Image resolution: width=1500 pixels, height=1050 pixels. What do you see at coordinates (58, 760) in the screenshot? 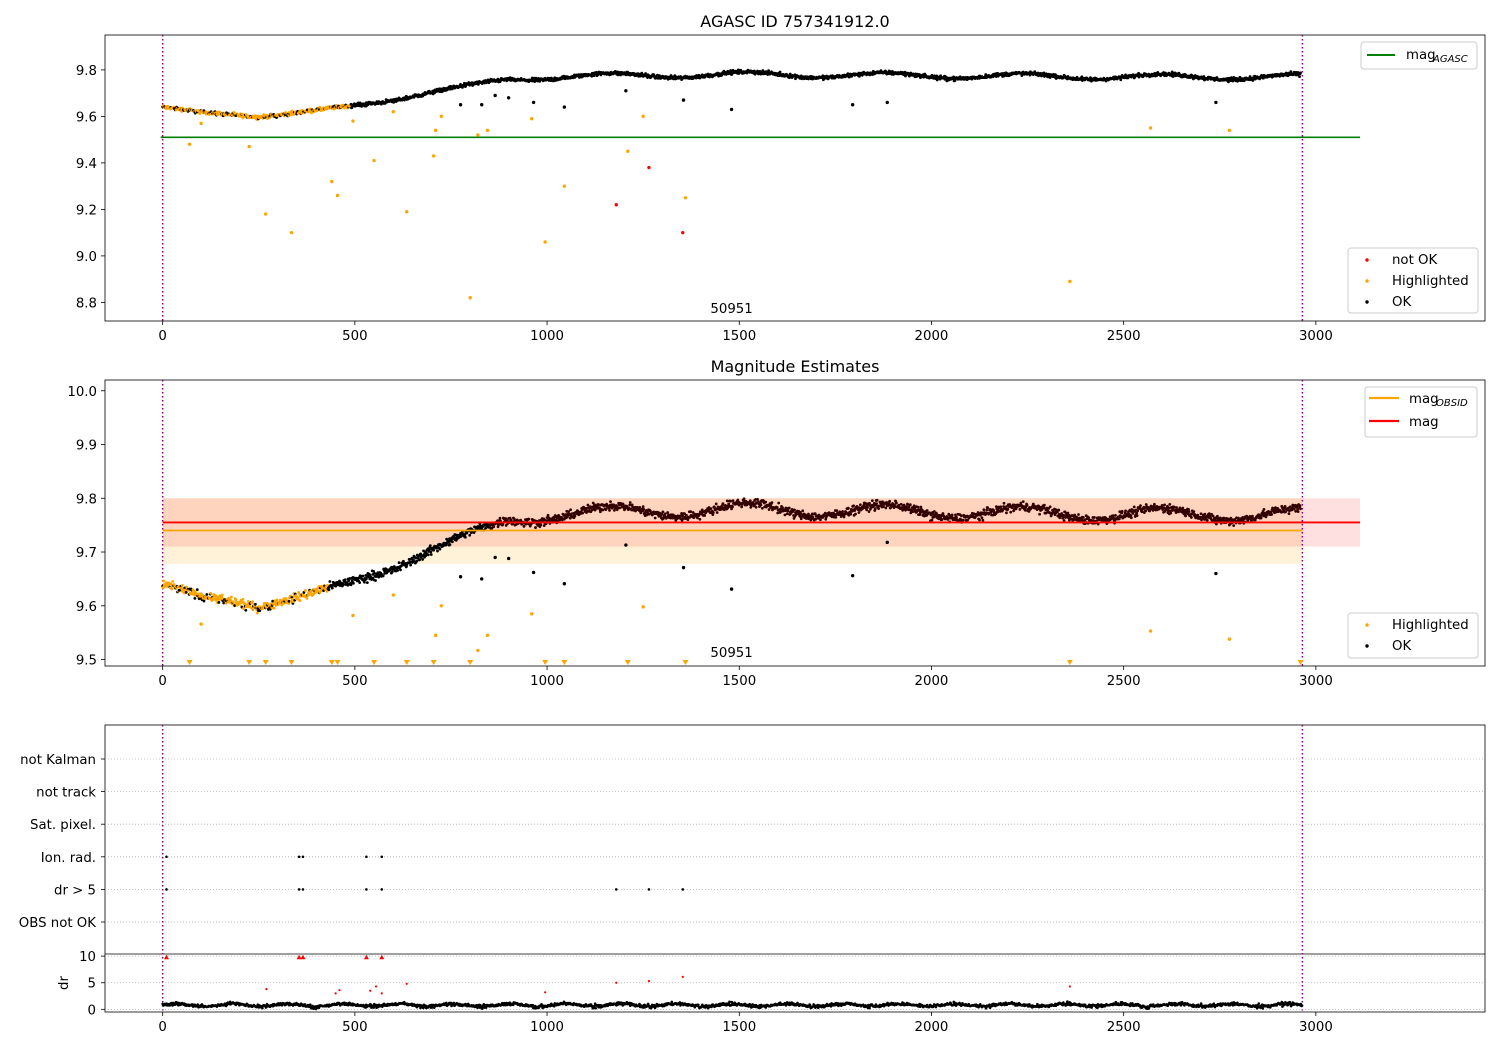
I see `flag-row-label: not Kalman` at bounding box center [58, 760].